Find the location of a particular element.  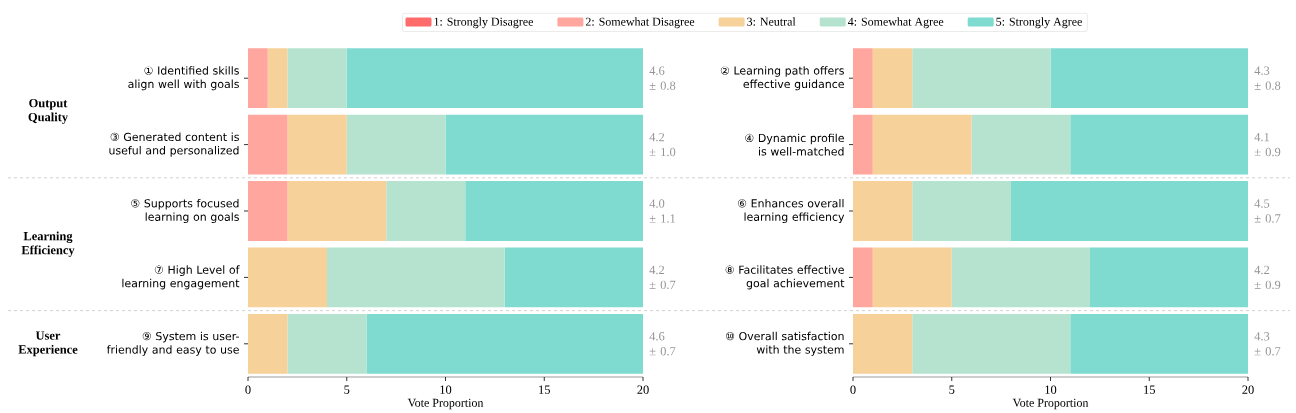

text: 4.6 ± 0.7 is located at coordinates (662, 344).